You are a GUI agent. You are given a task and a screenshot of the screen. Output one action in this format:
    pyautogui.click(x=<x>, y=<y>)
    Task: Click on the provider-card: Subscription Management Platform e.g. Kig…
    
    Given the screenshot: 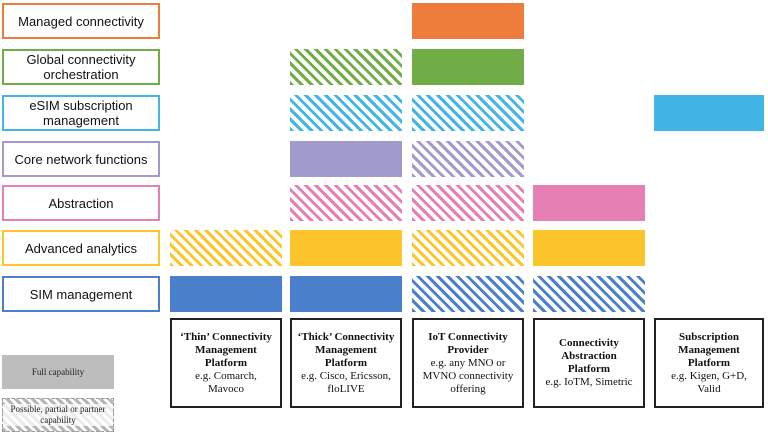 What is the action you would take?
    pyautogui.click(x=709, y=363)
    